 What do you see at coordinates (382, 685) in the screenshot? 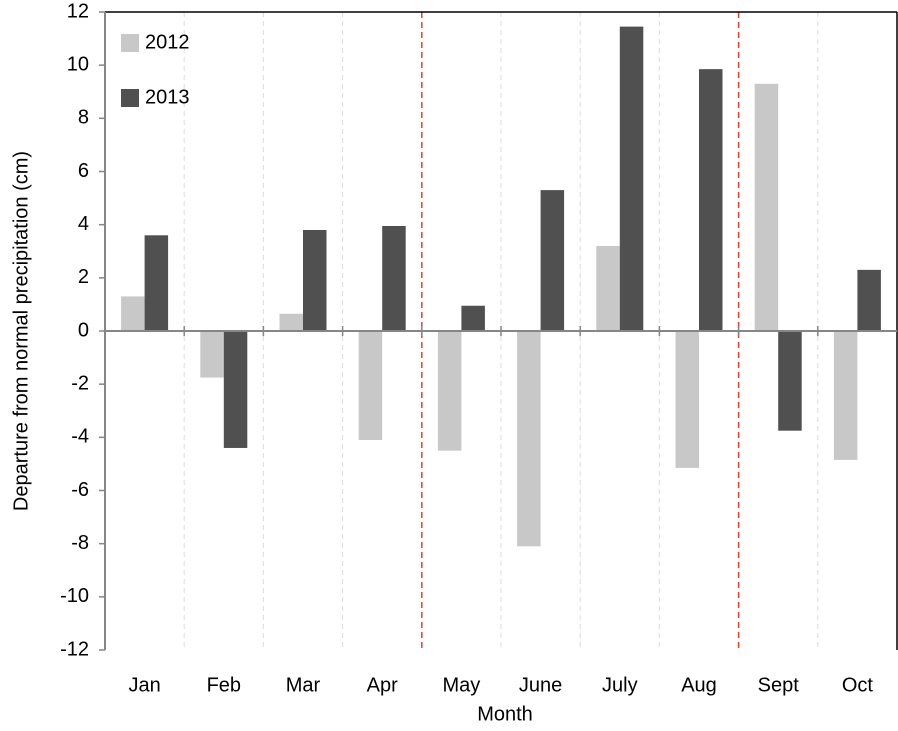
I see `x-tick-label: Apr` at bounding box center [382, 685].